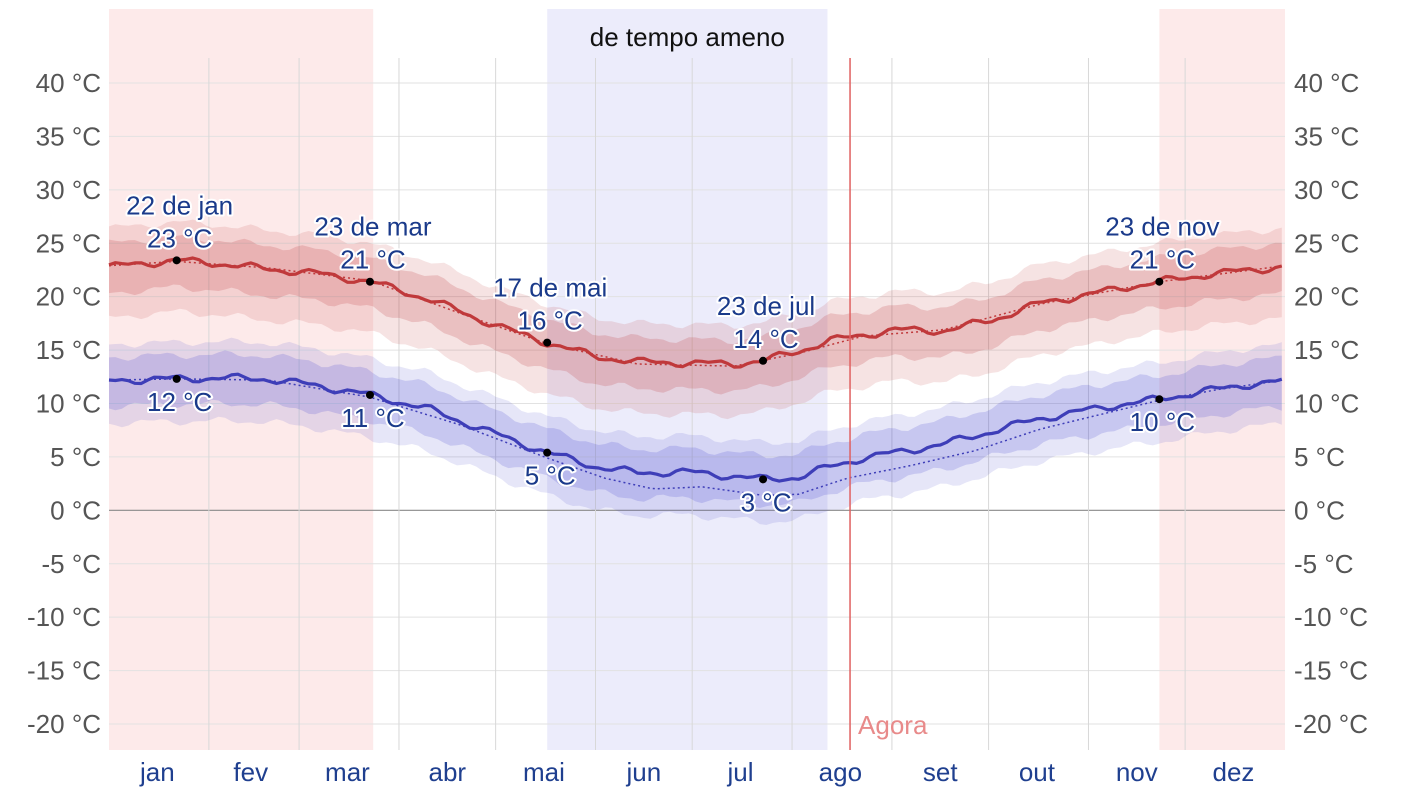 The width and height of the screenshot is (1413, 801). I want to click on y-tick-right: 40 °C, so click(1326, 83).